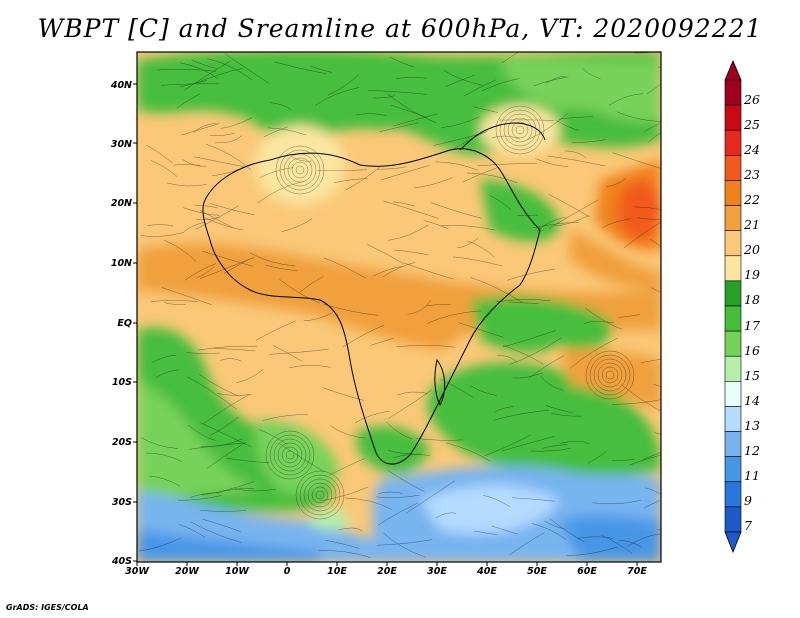  I want to click on lon-label-40e: 40E, so click(487, 571).